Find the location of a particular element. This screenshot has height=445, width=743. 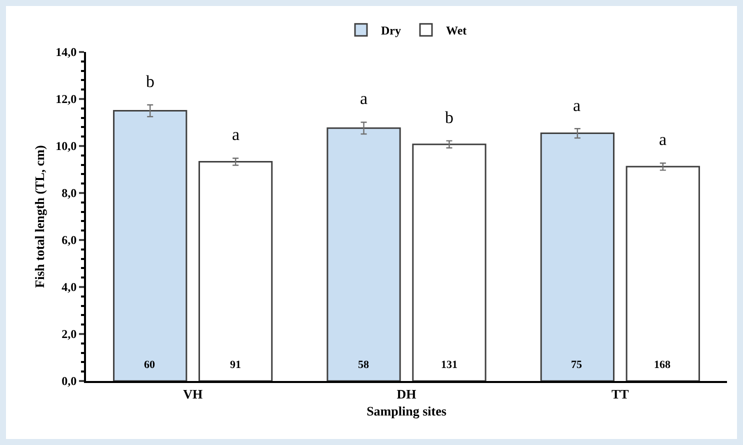

x-tick-label: VH is located at coordinates (193, 394).